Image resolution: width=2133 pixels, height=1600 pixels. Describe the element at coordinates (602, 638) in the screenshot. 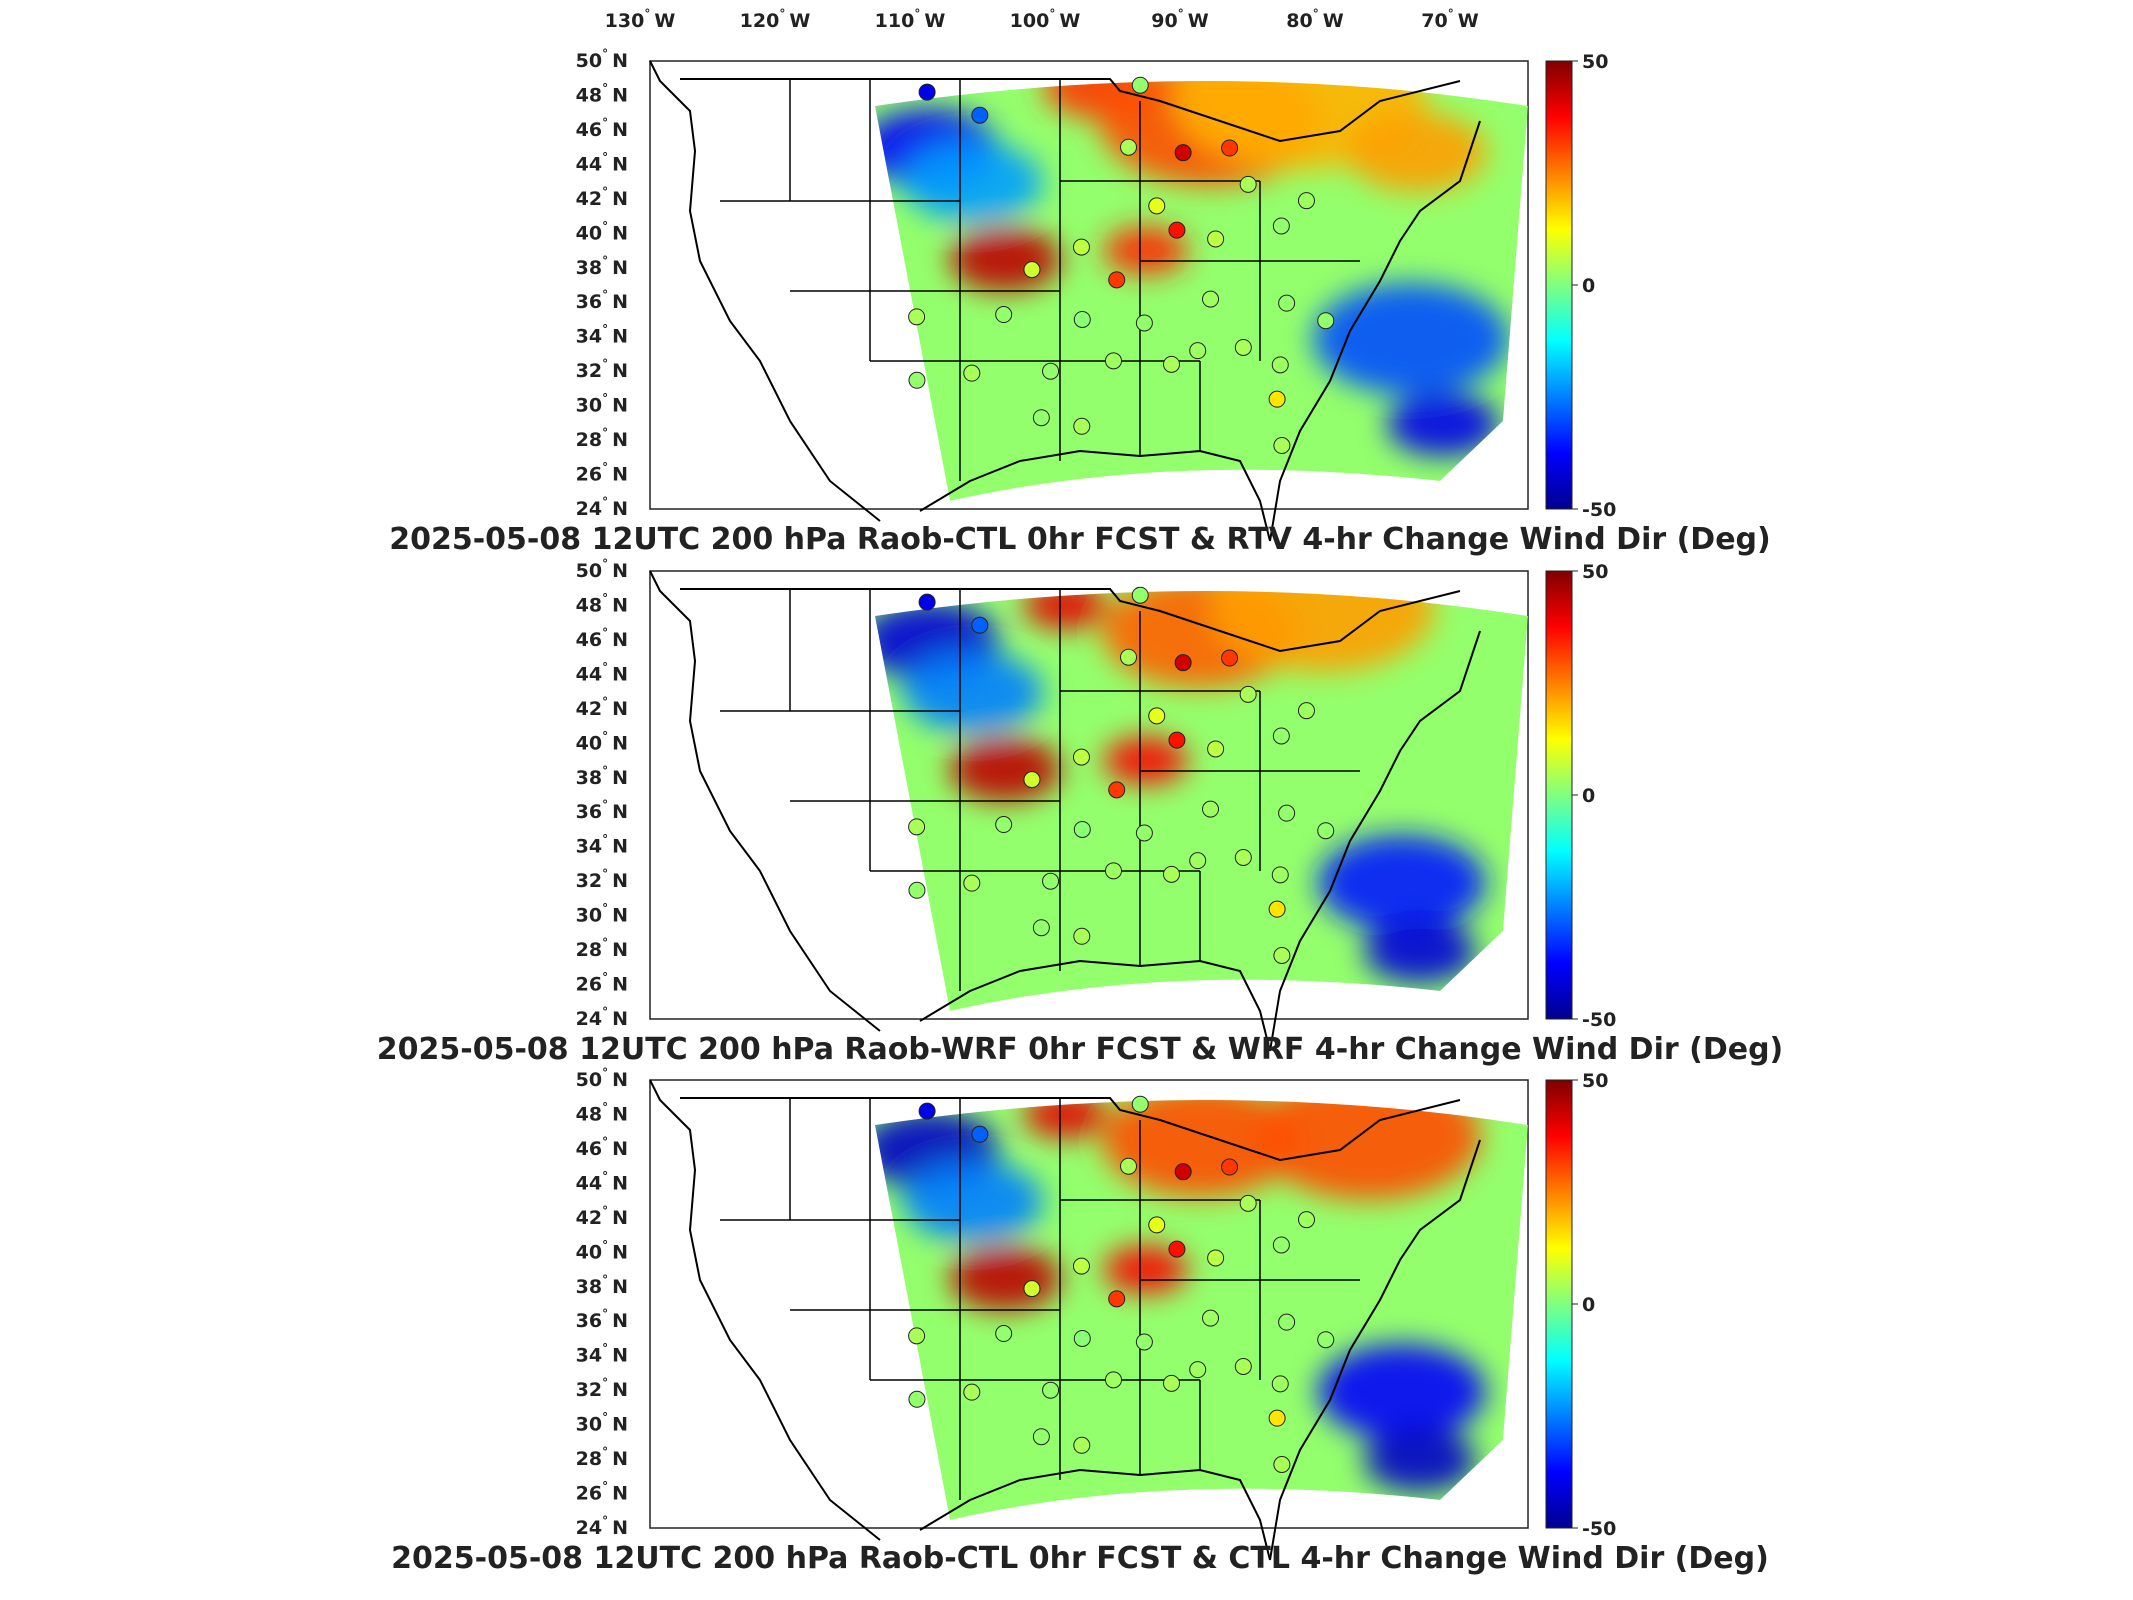

I see `latitude-label: 46° N` at that location.